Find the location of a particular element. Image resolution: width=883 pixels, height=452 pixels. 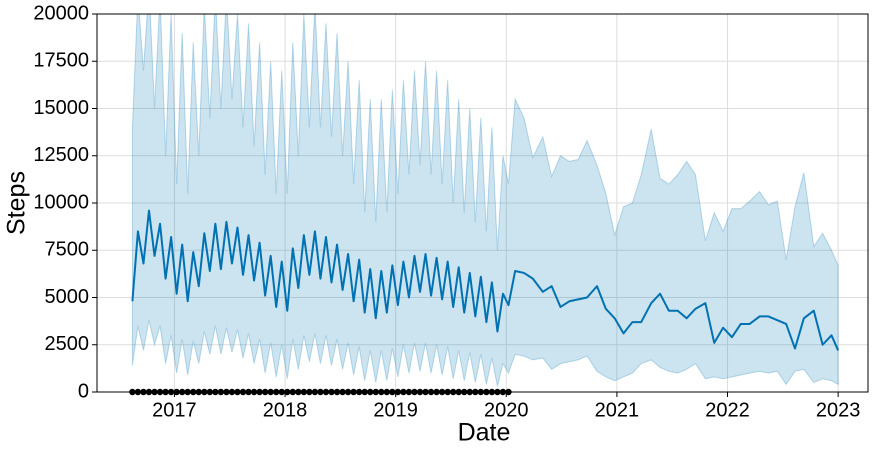

x-tick-label: 2021 is located at coordinates (617, 410).